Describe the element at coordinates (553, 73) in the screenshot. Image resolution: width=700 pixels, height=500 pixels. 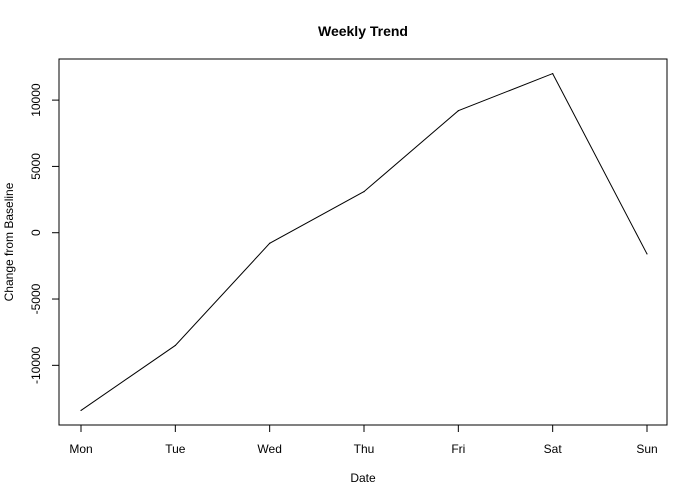
I see `data-point-sat` at that location.